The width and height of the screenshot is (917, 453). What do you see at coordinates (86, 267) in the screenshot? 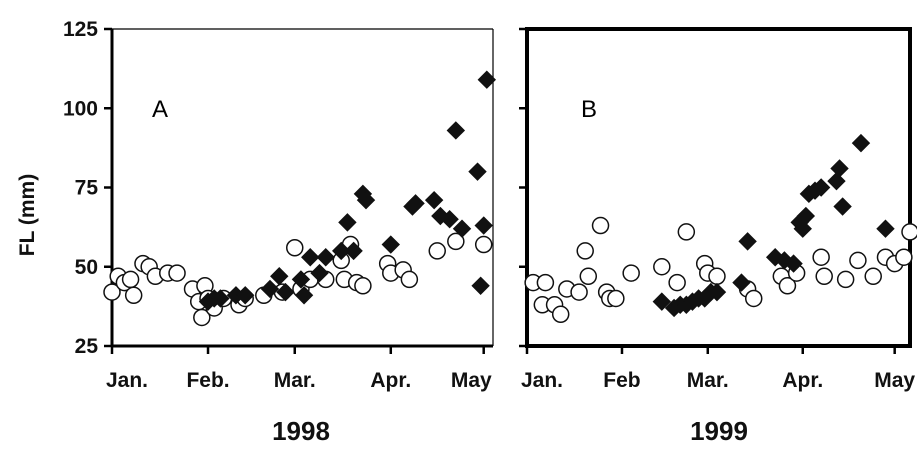
I see `y-tick-label: 50` at bounding box center [86, 267].